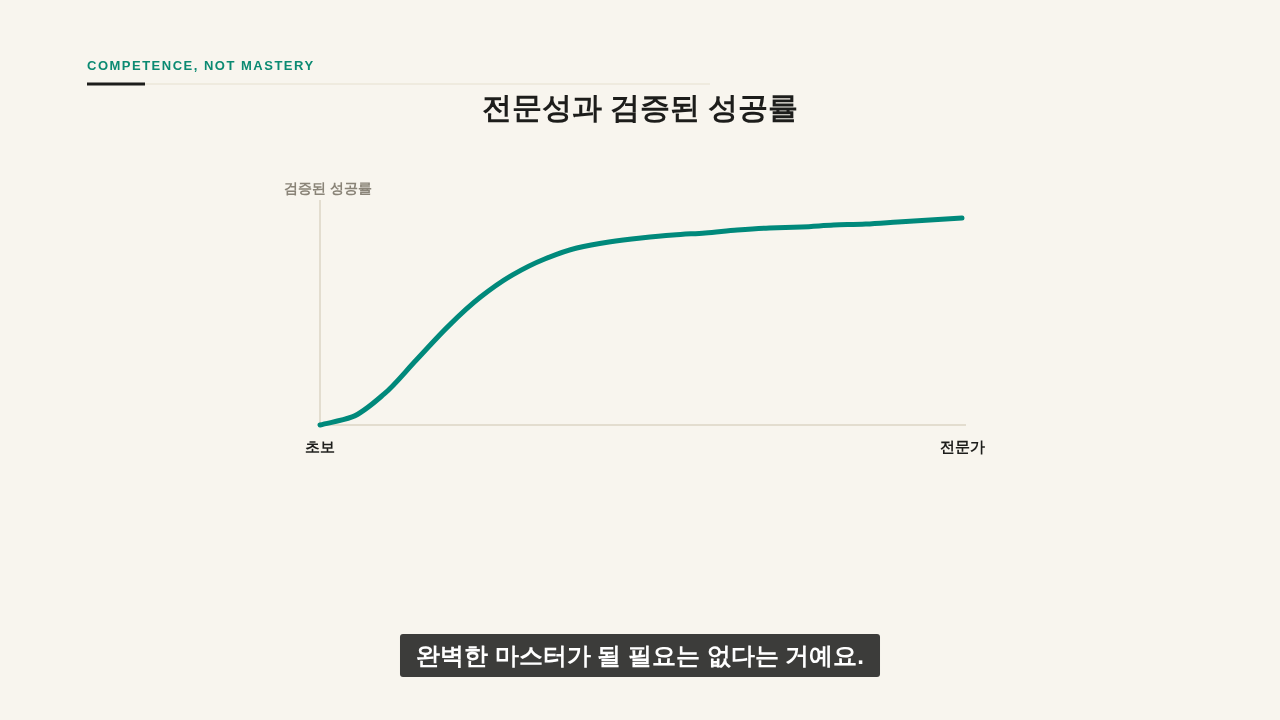 This screenshot has width=1280, height=720. I want to click on chart-title: 전문성과 검증된 성공률, so click(640, 107).